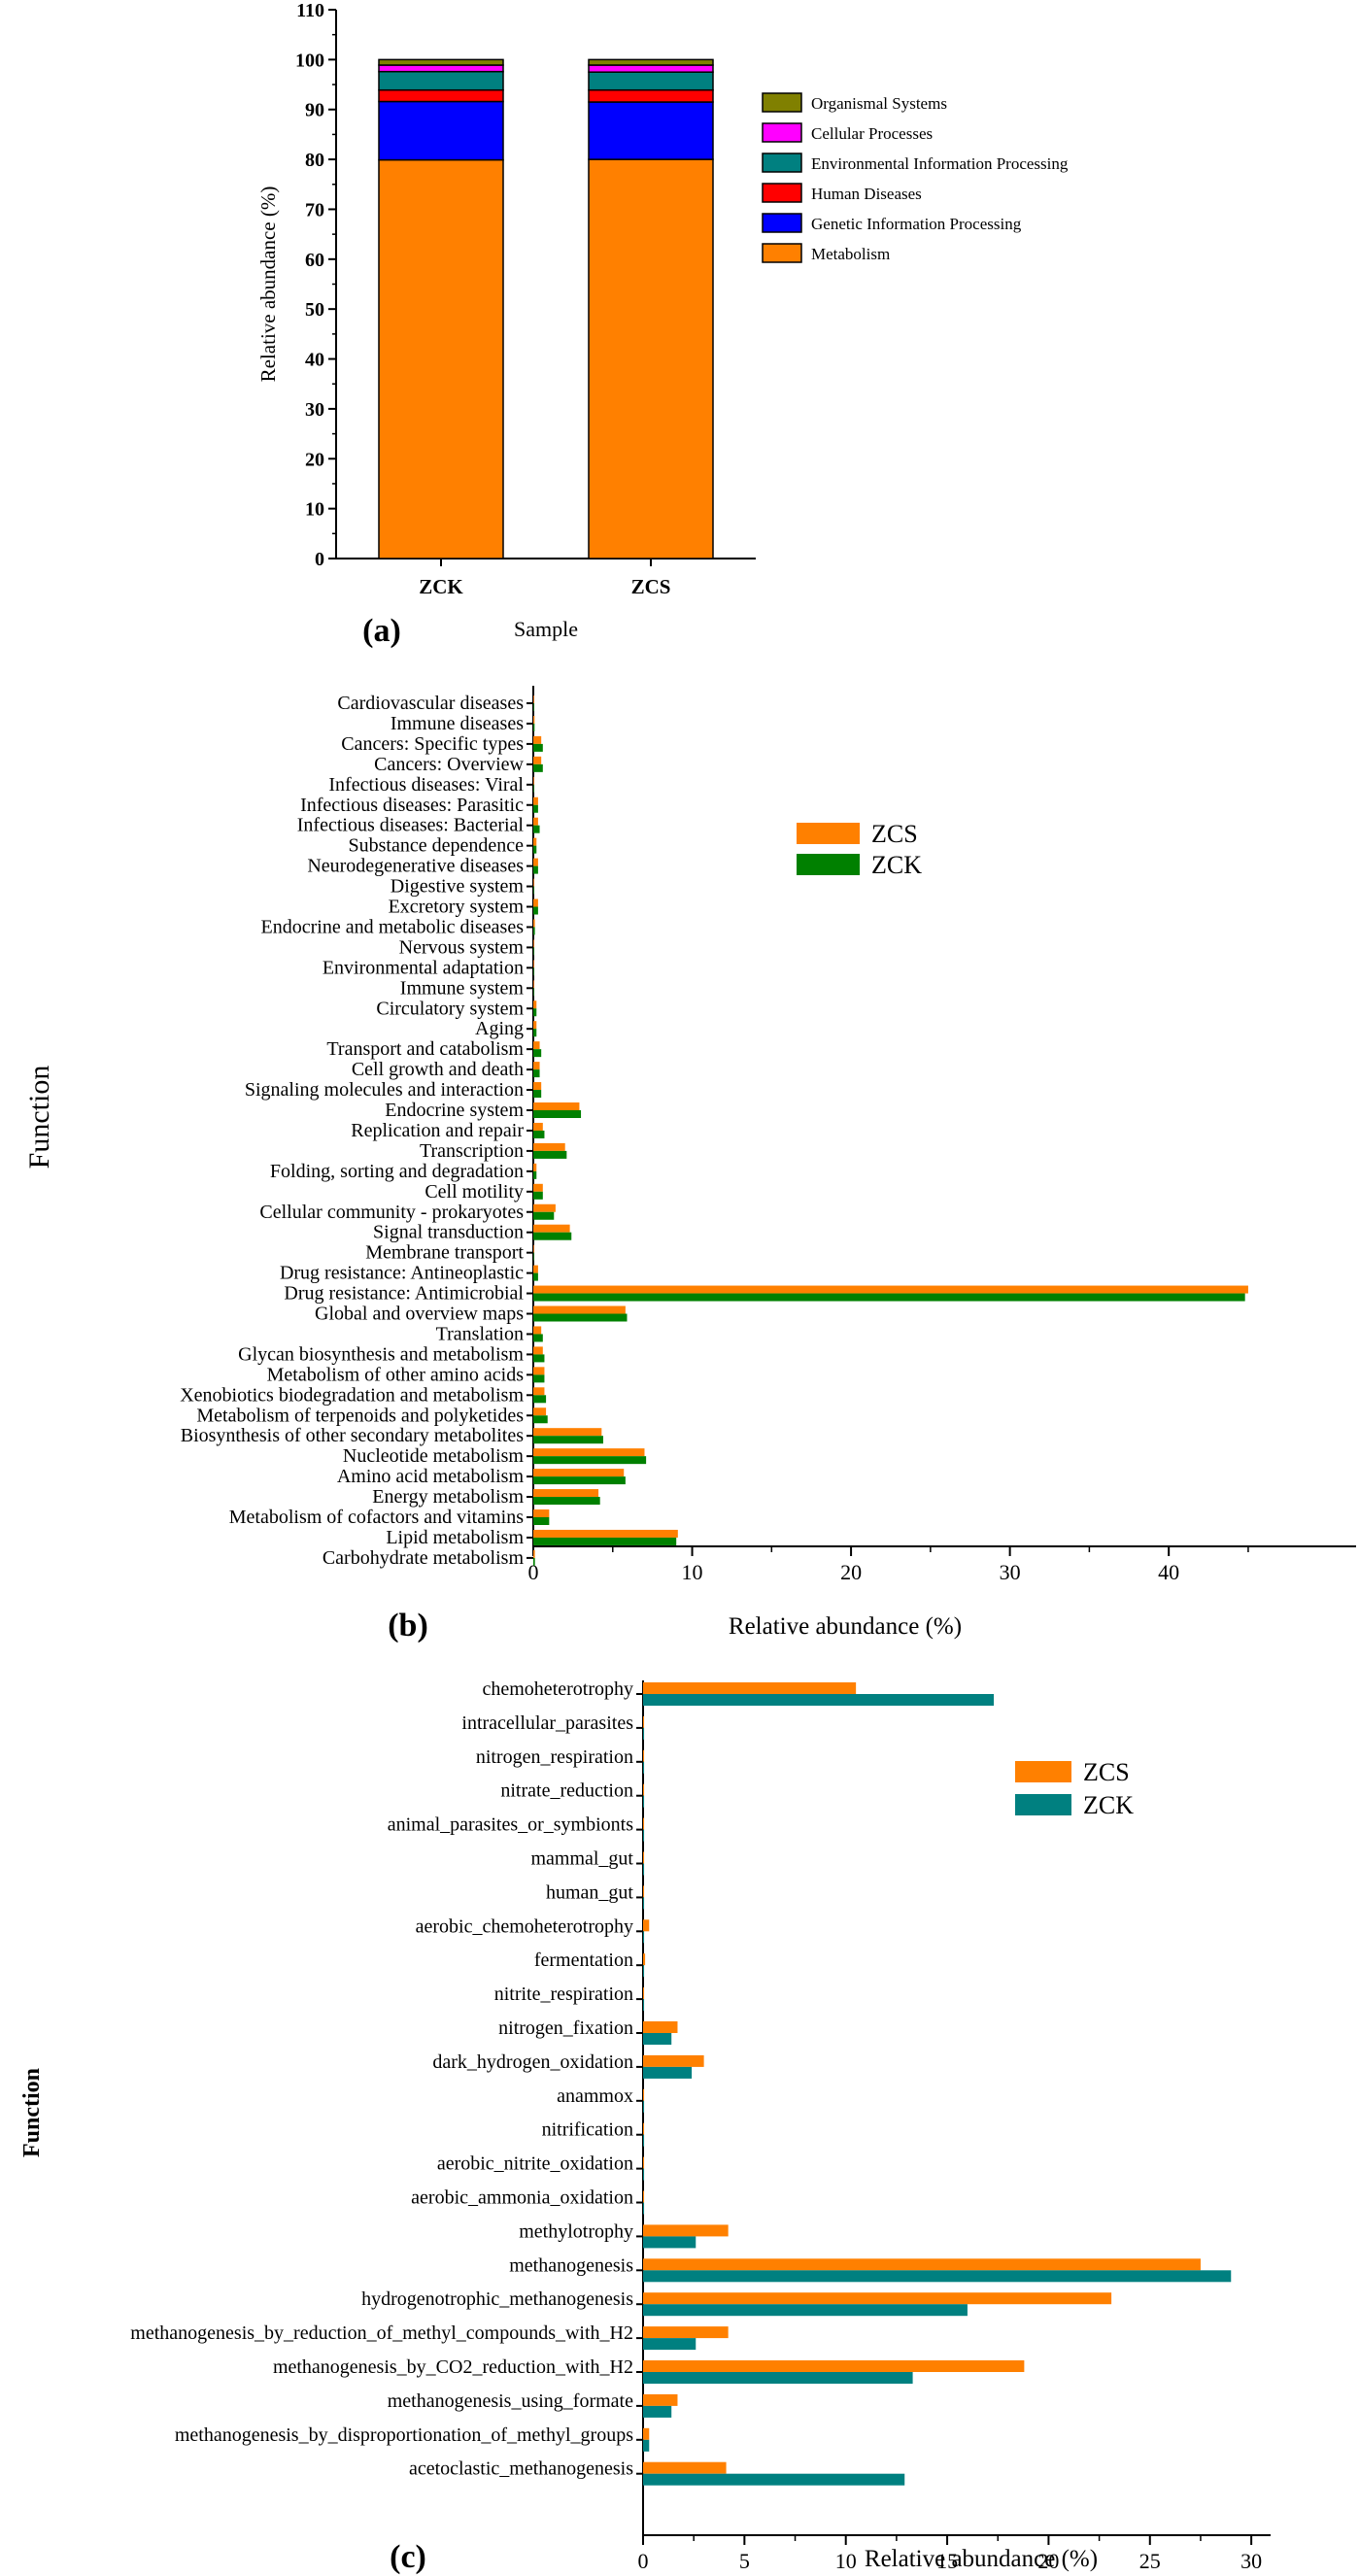  I want to click on bar-zck-global-and-overview-maps, so click(581, 1317).